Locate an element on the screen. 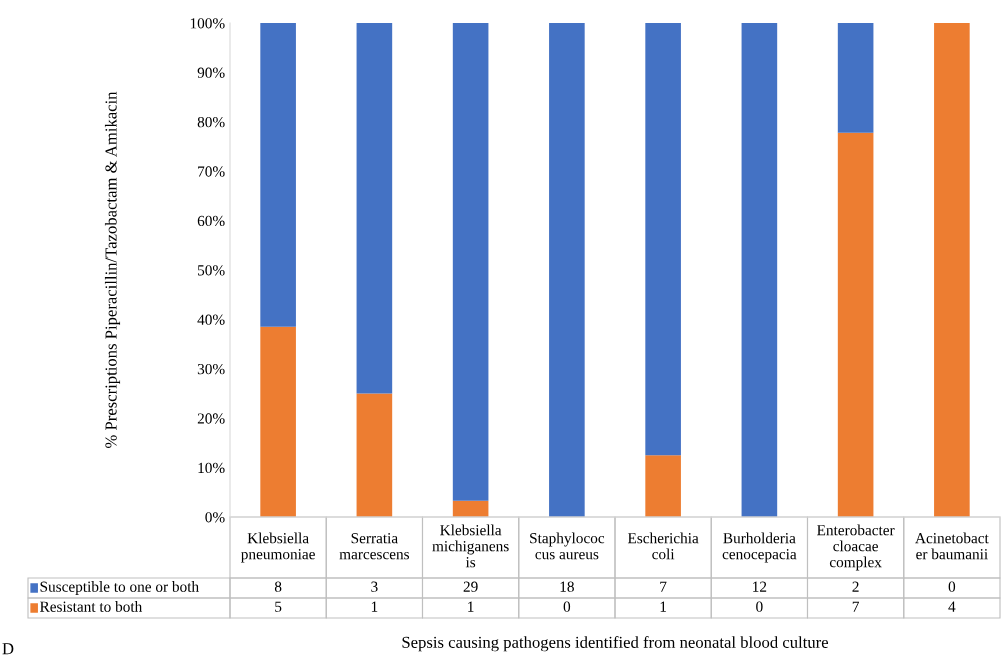 Image resolution: width=1005 pixels, height=661 pixels. y-tick-label: 20% is located at coordinates (211, 418).